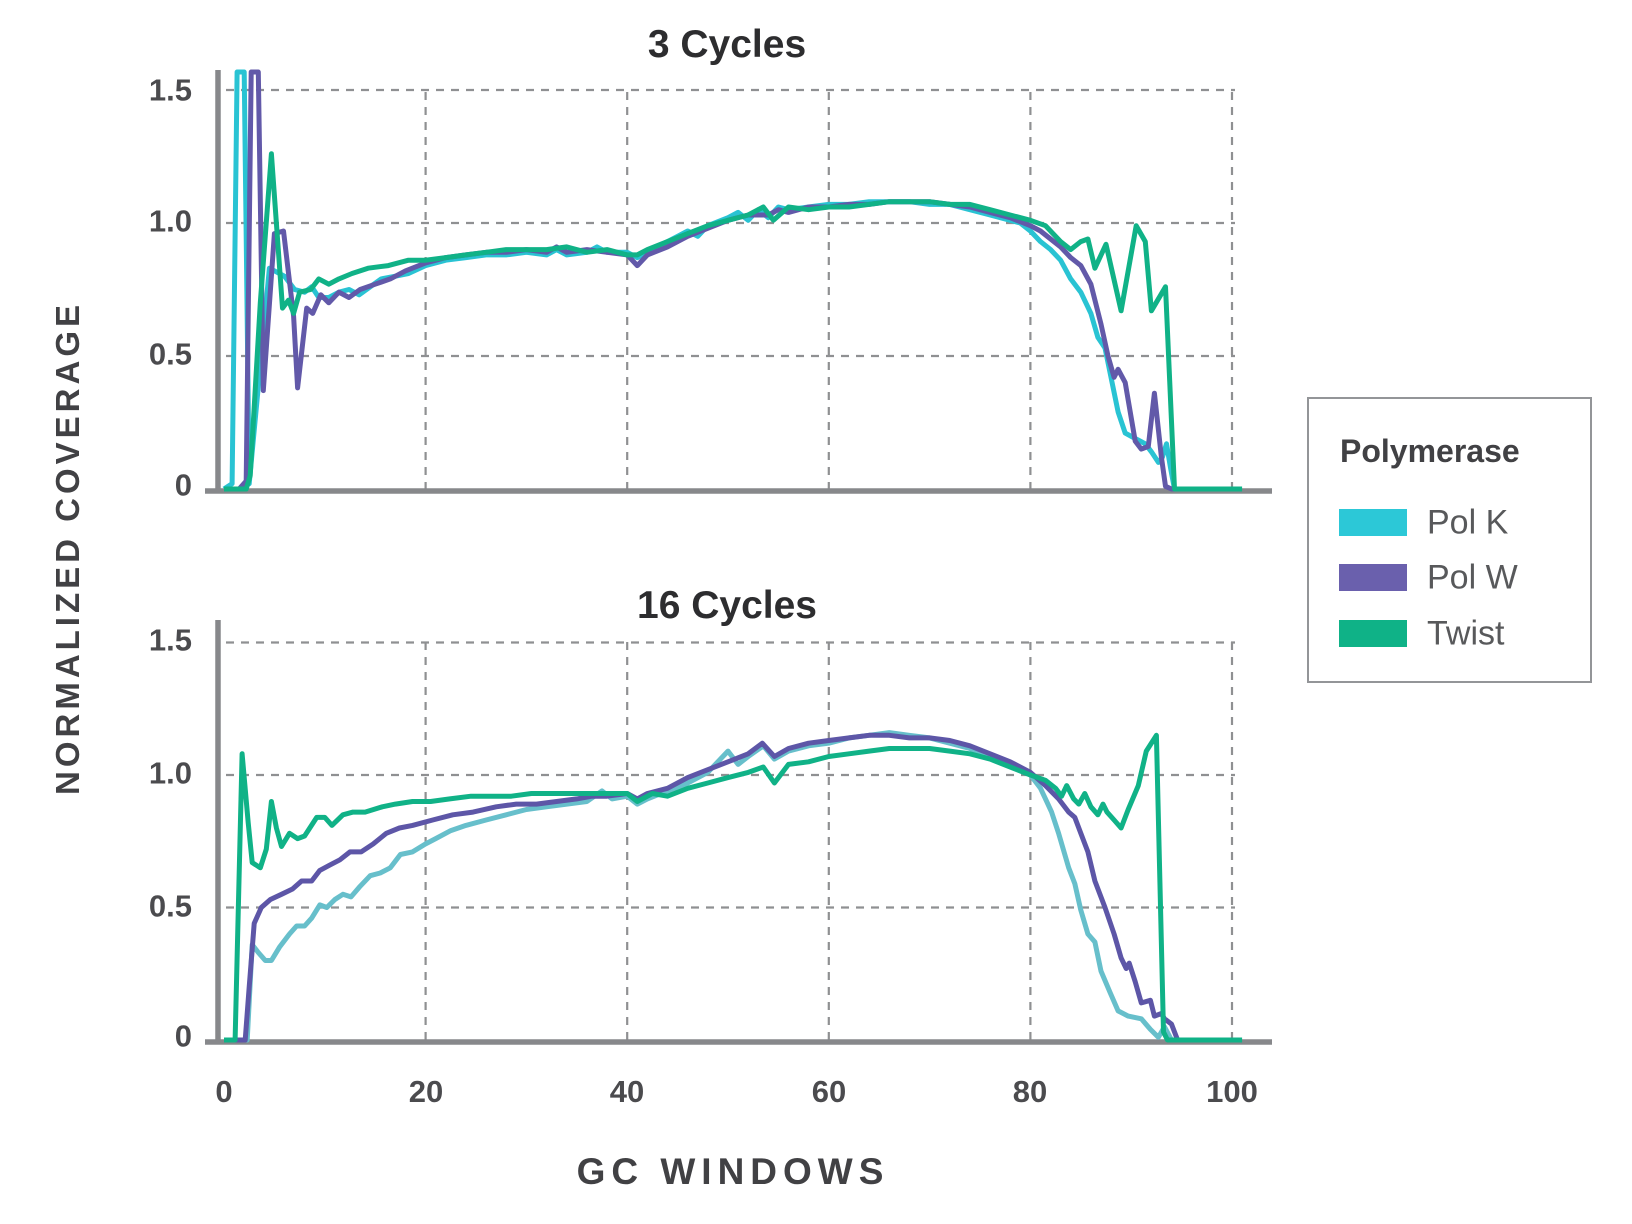 The image size is (1632, 1224). What do you see at coordinates (1430, 451) in the screenshot?
I see `legend-title: Polymerase` at bounding box center [1430, 451].